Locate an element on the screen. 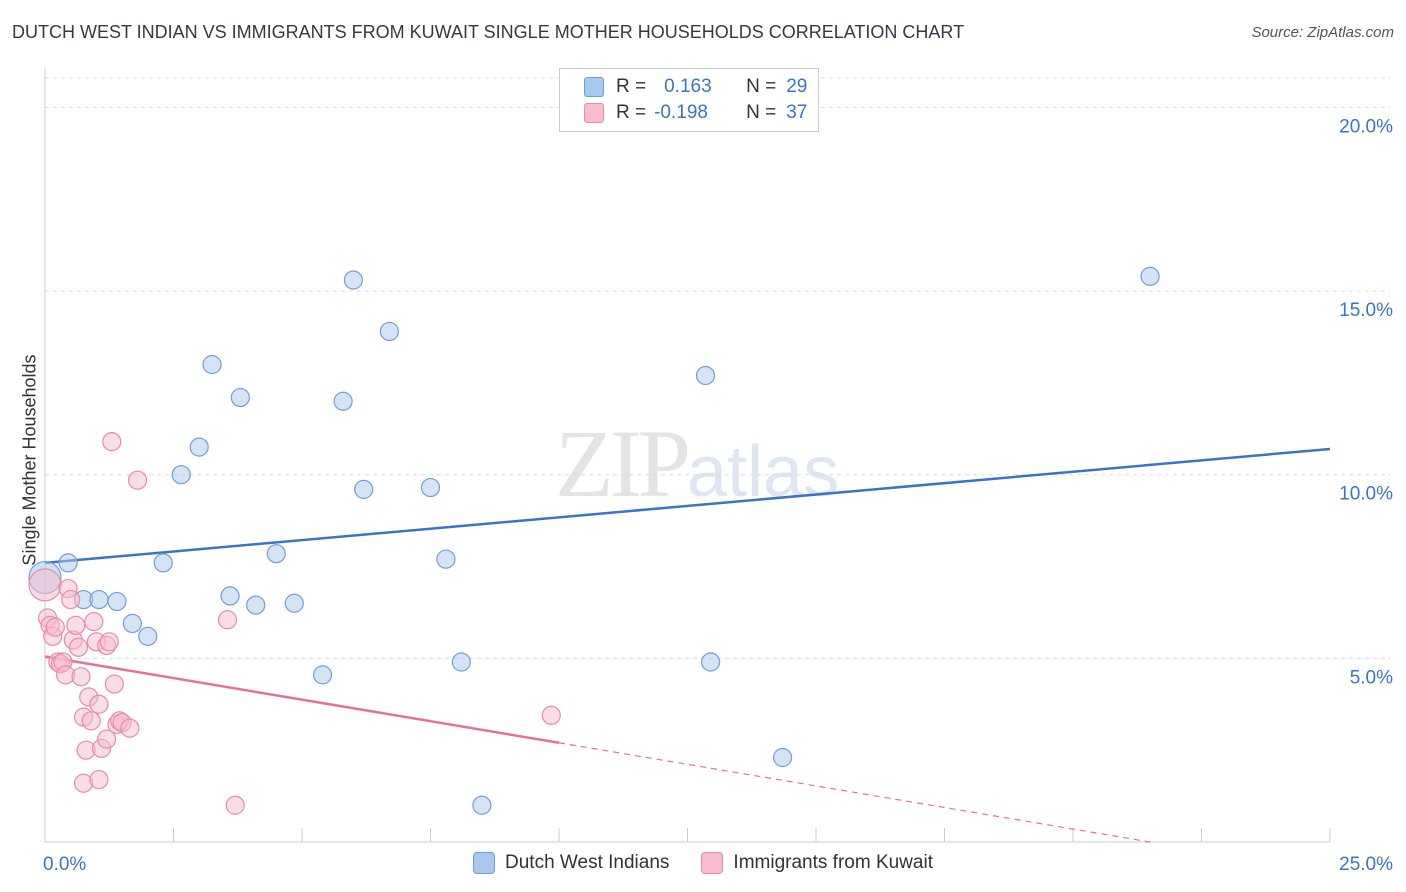 The image size is (1406, 892). legend-n-value: 37 is located at coordinates (797, 112).